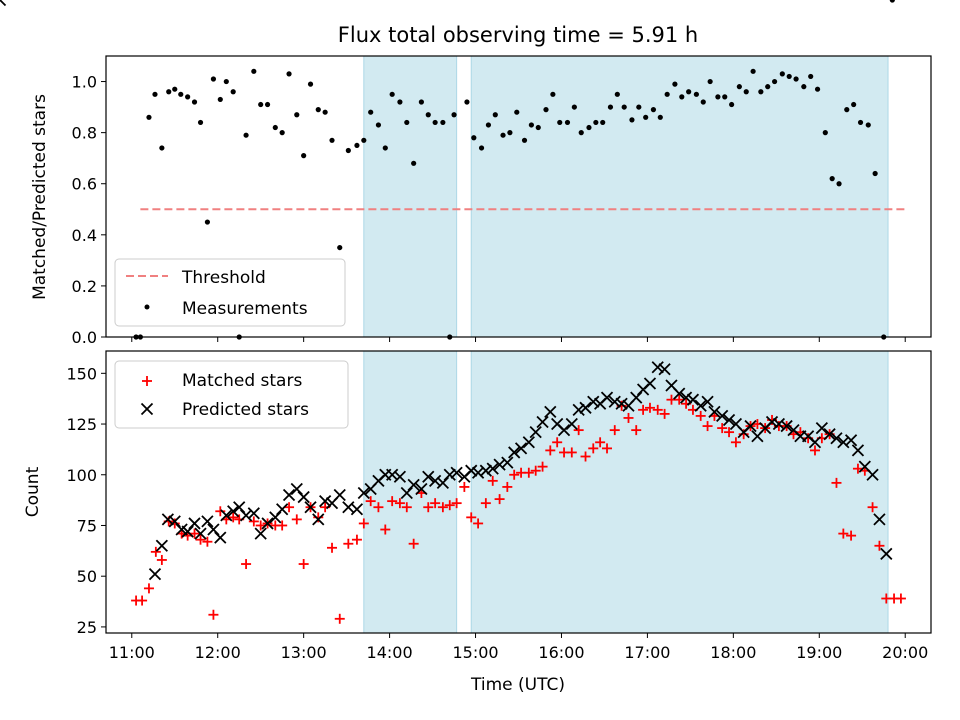 The width and height of the screenshot is (960, 720). I want to click on bottom-x-axis-label: Time (UTC), so click(517, 685).